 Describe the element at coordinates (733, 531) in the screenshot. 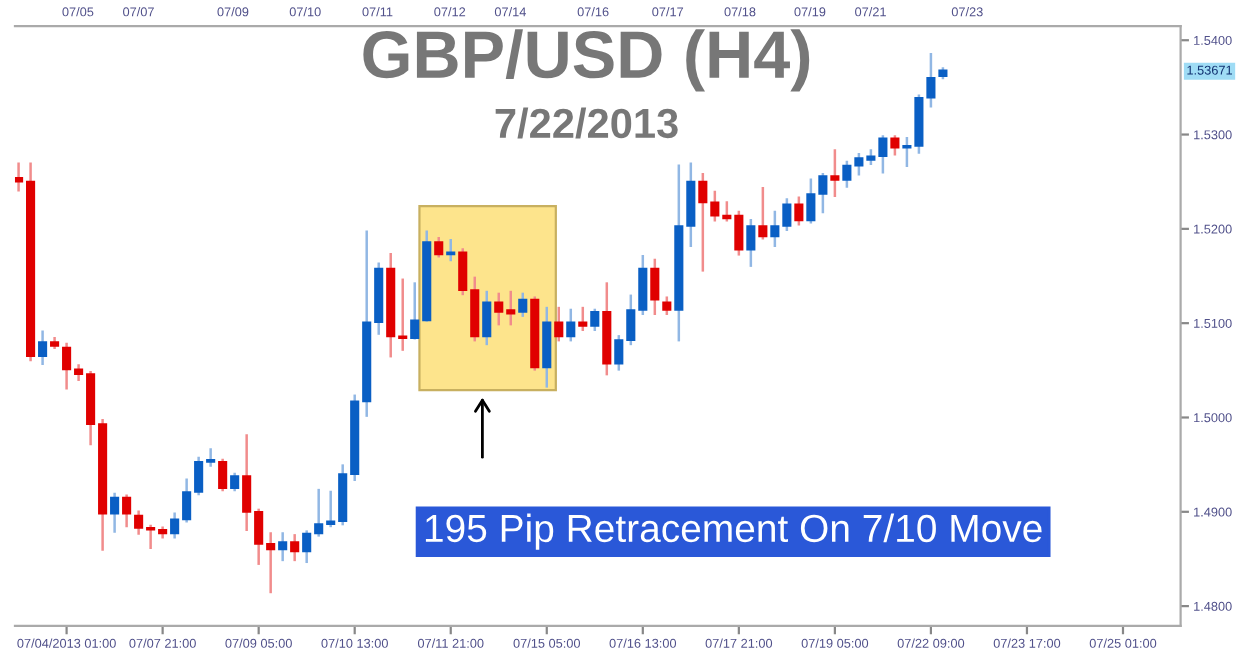

I see `annotation: 195 Pip Retracement On 7/10 Move` at that location.